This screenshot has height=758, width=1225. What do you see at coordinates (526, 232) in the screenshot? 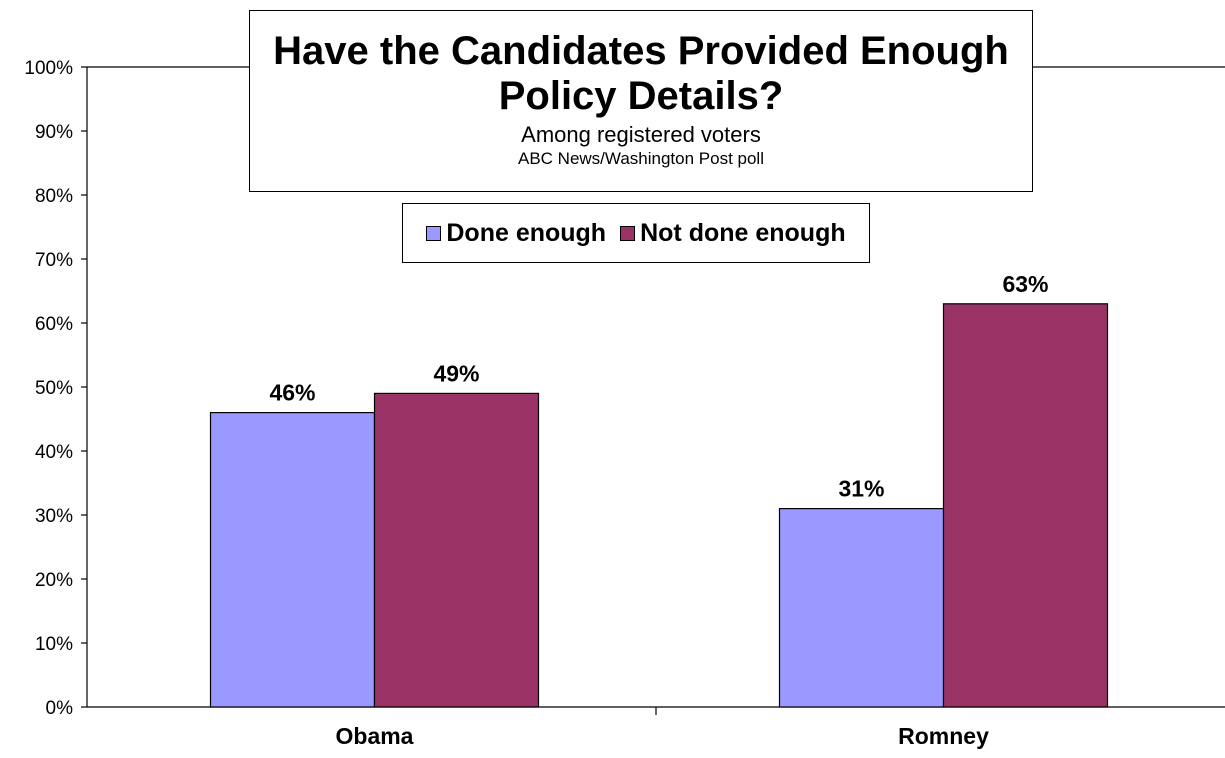
I see `legend-label-done-enough: Done enough` at bounding box center [526, 232].